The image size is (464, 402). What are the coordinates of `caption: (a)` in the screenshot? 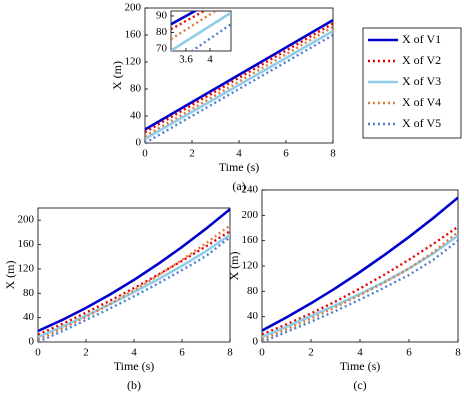 It's located at (238, 186).